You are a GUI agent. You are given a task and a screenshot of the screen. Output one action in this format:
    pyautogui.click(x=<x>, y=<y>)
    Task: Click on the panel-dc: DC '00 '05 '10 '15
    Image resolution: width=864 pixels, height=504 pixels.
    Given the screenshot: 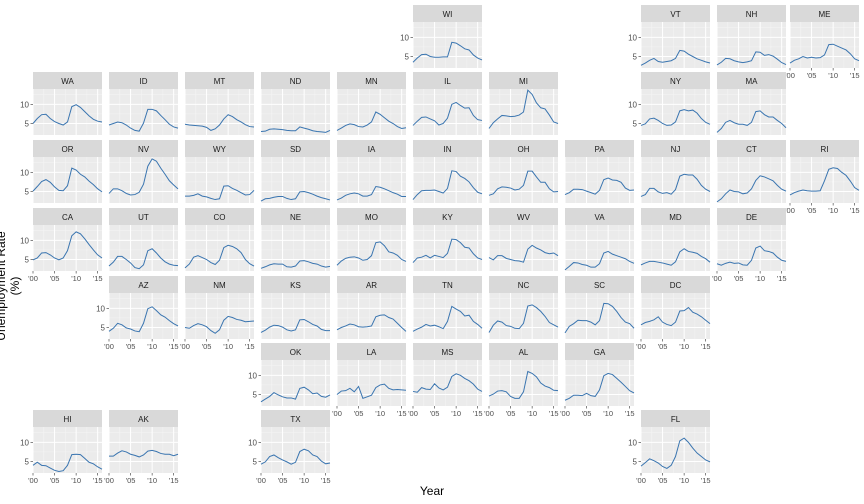 What is the action you would take?
    pyautogui.click(x=673, y=313)
    